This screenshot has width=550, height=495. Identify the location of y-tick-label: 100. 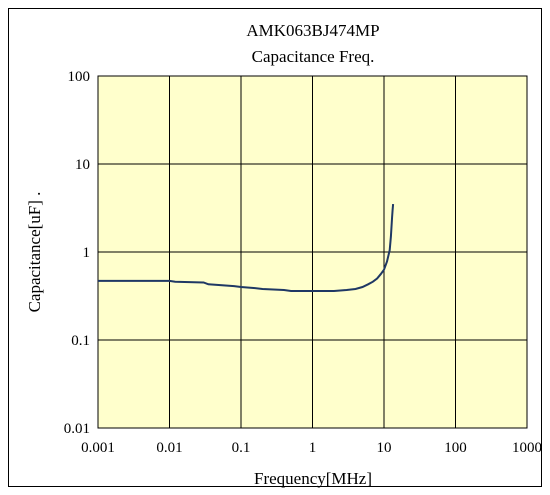
(79, 77).